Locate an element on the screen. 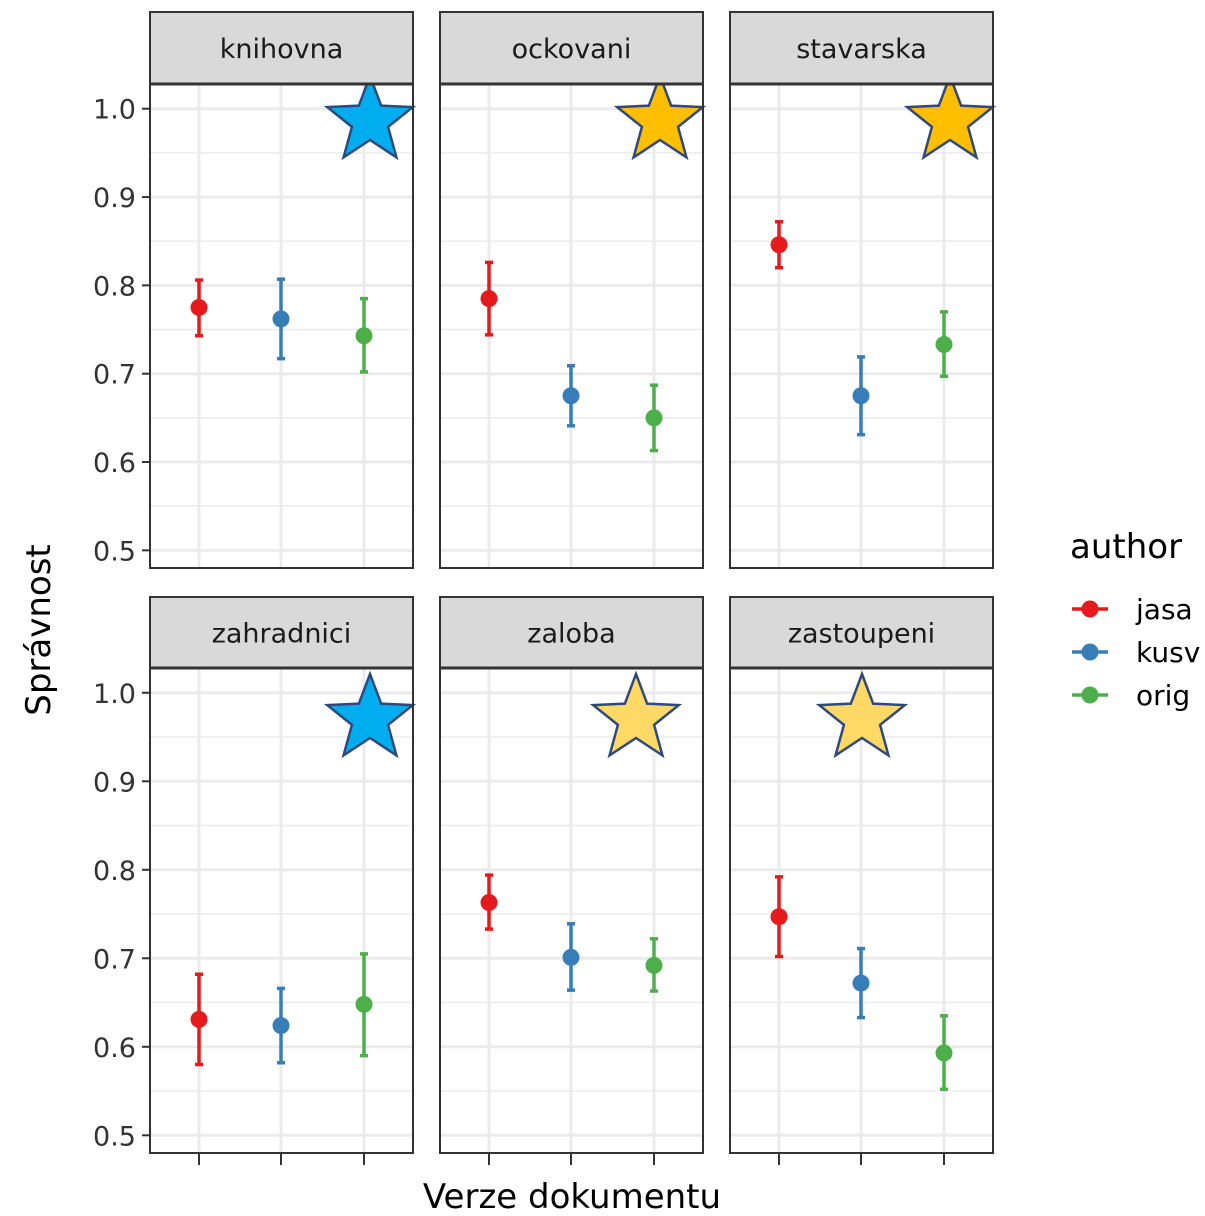 This screenshot has width=1205, height=1216. point-zahradnici-jasa is located at coordinates (199, 1019).